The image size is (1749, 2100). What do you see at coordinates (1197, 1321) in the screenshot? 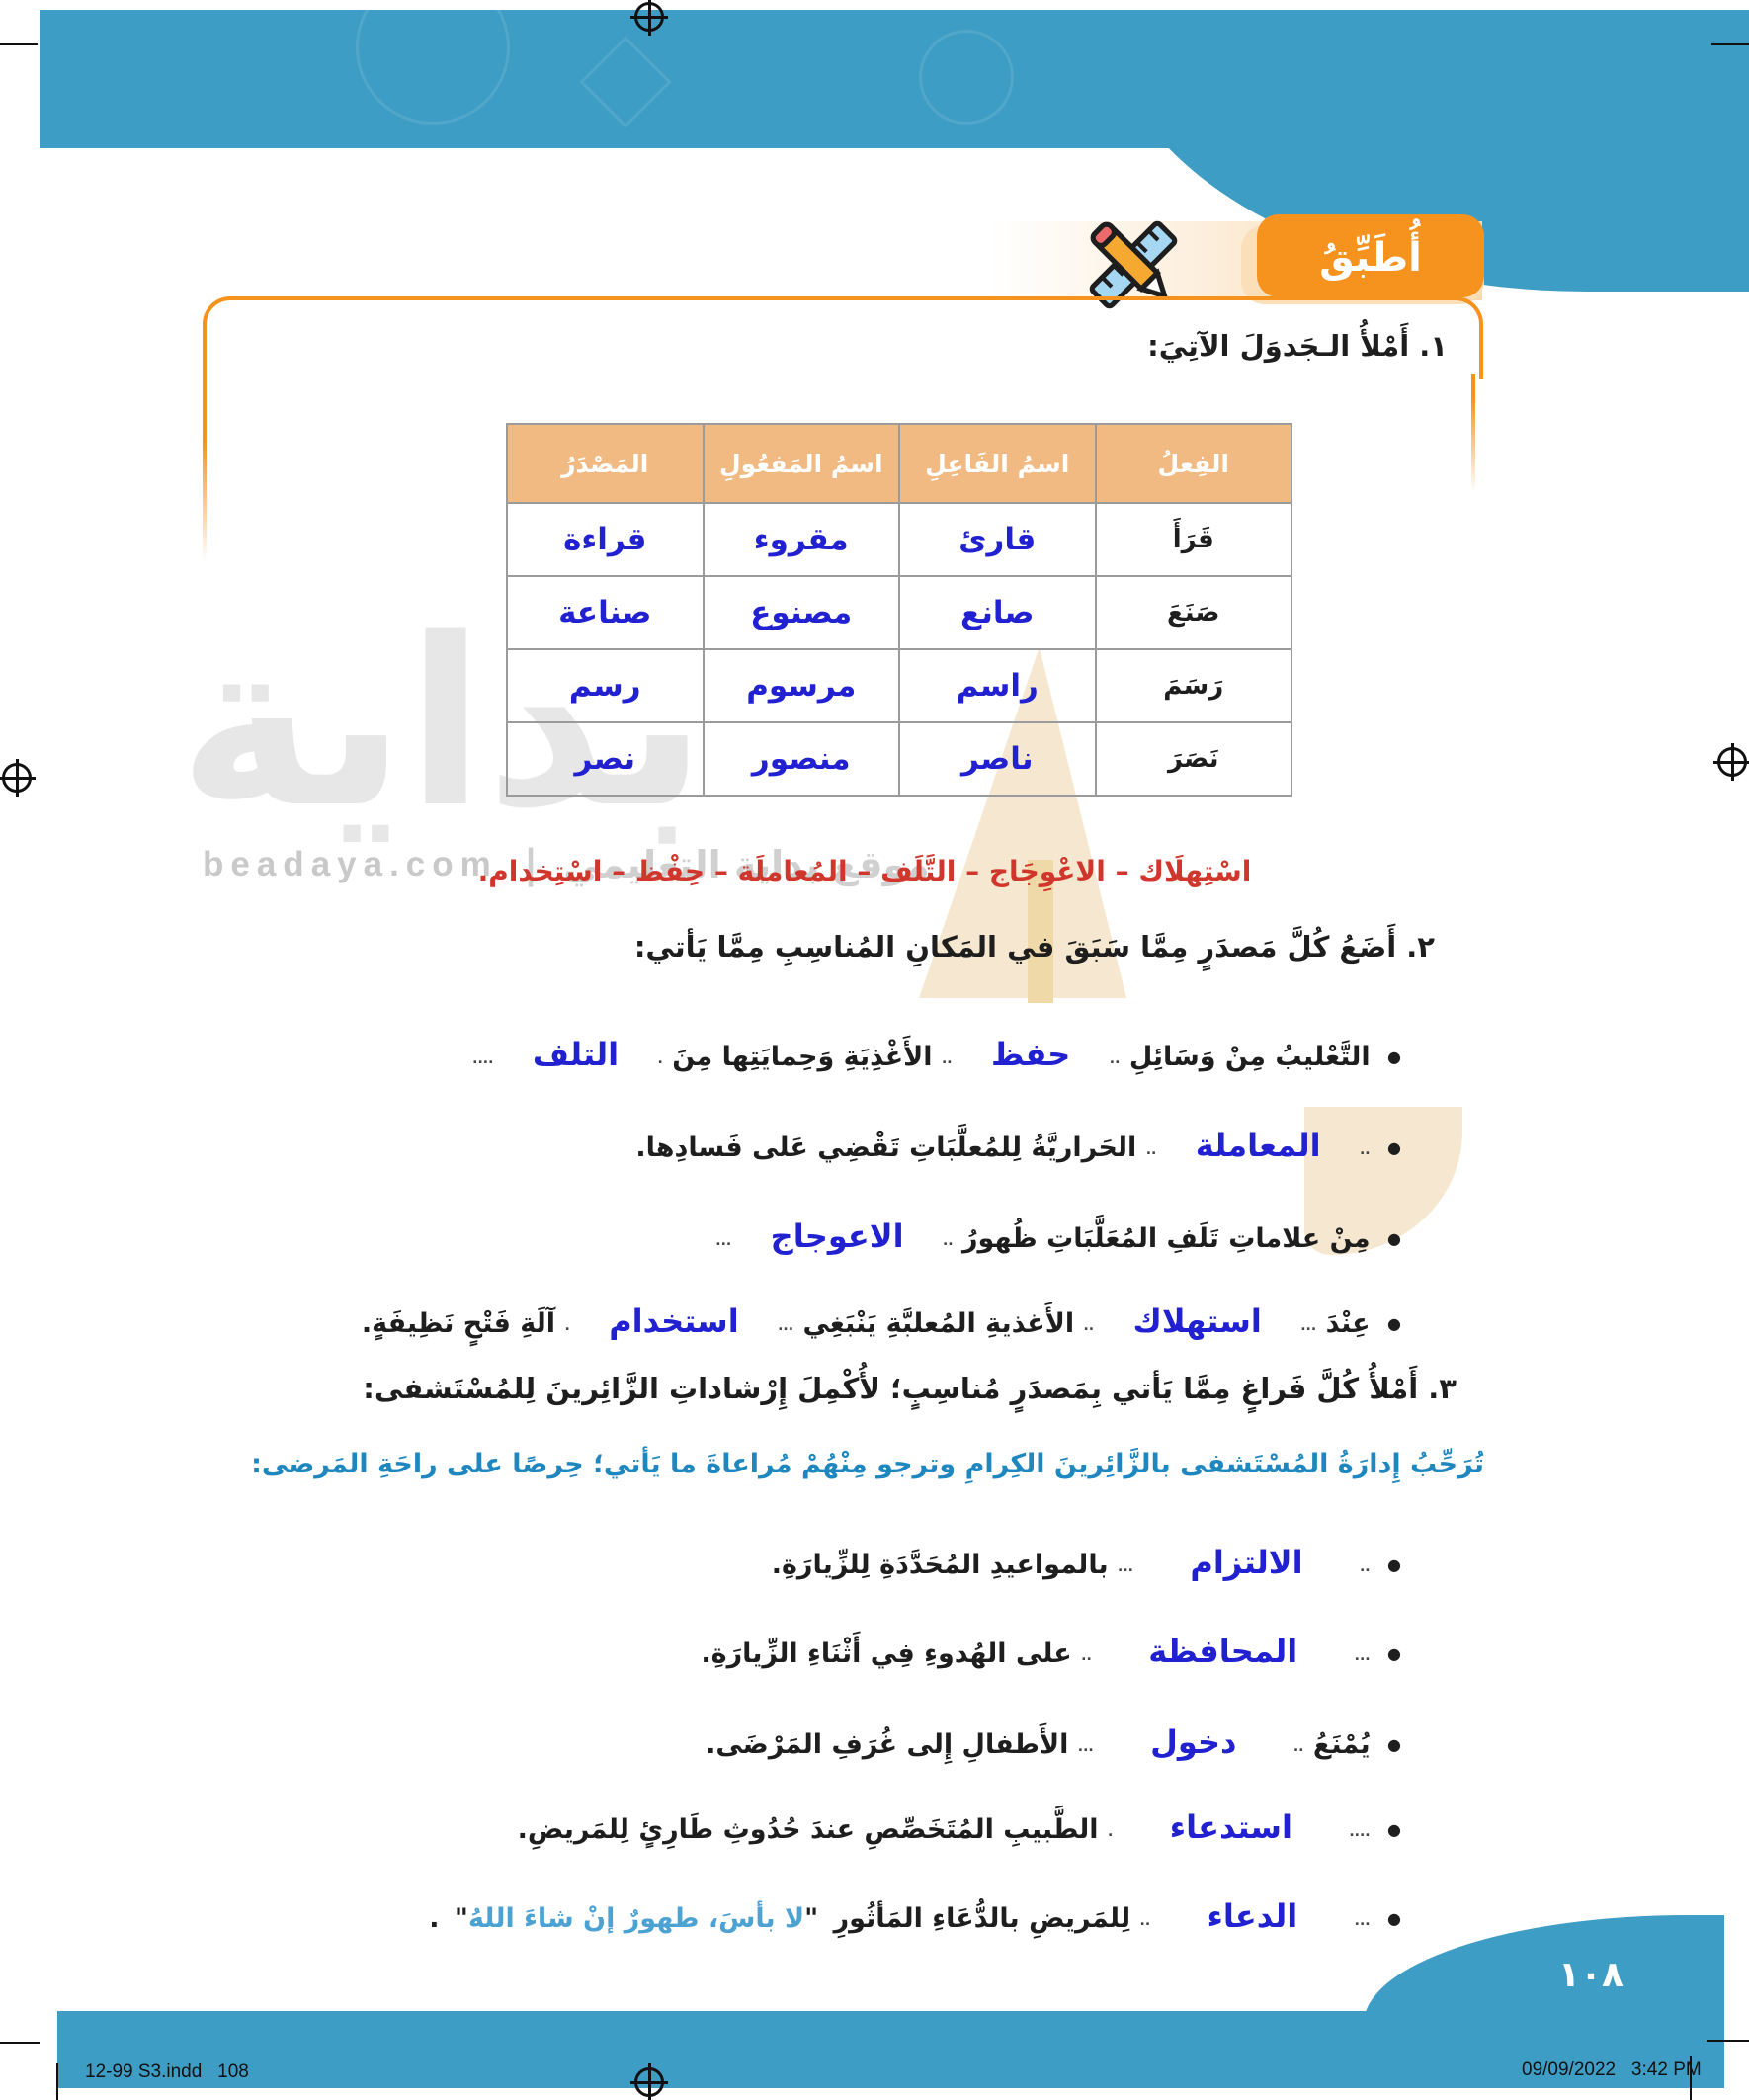
I see `answer-blank: استهلاك` at bounding box center [1197, 1321].